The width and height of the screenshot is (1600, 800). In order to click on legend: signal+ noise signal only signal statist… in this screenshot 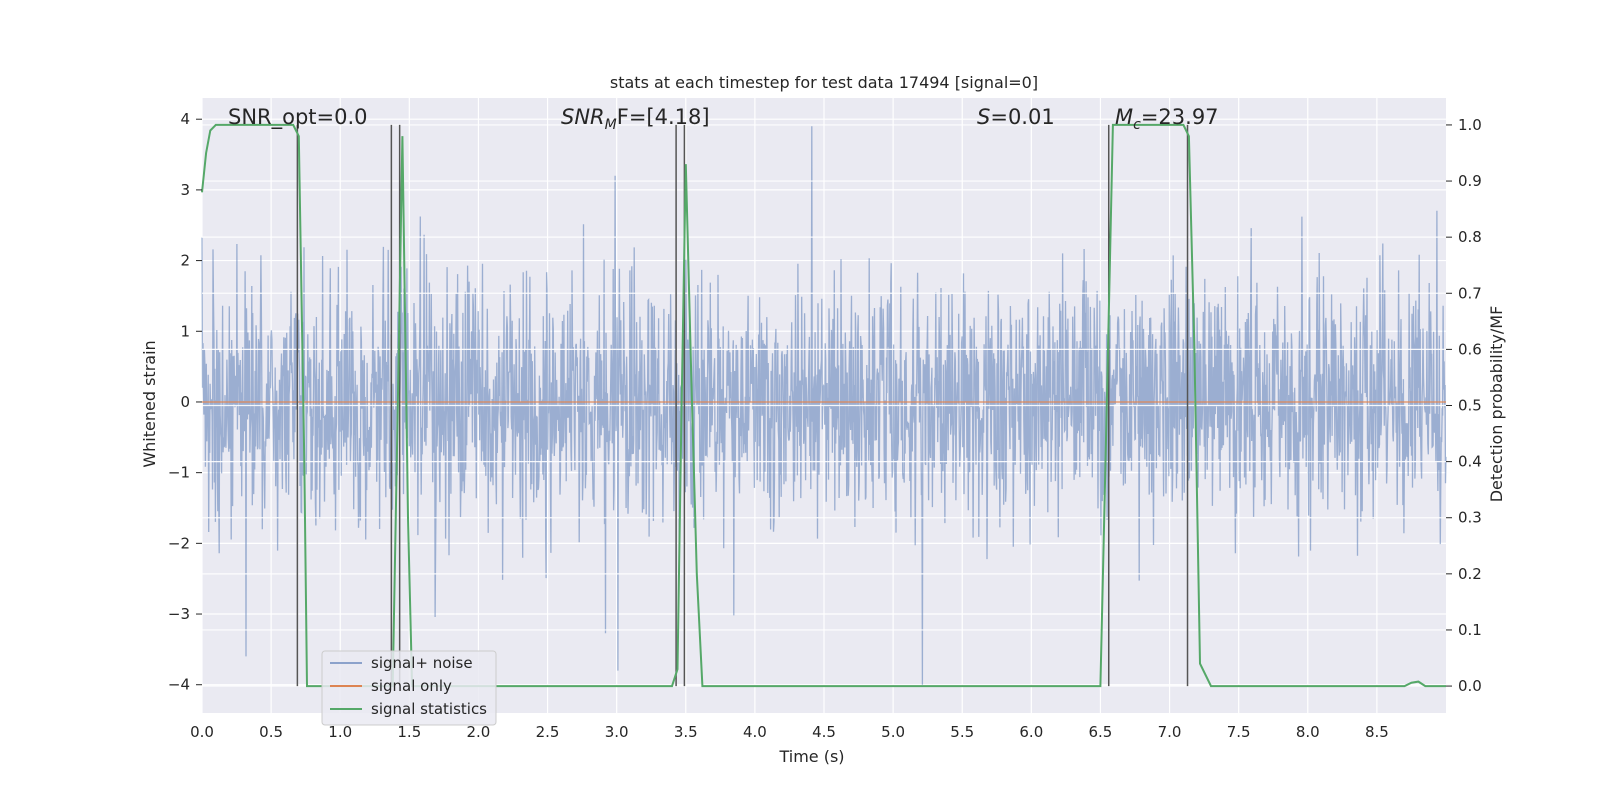, I will do `click(409, 688)`.